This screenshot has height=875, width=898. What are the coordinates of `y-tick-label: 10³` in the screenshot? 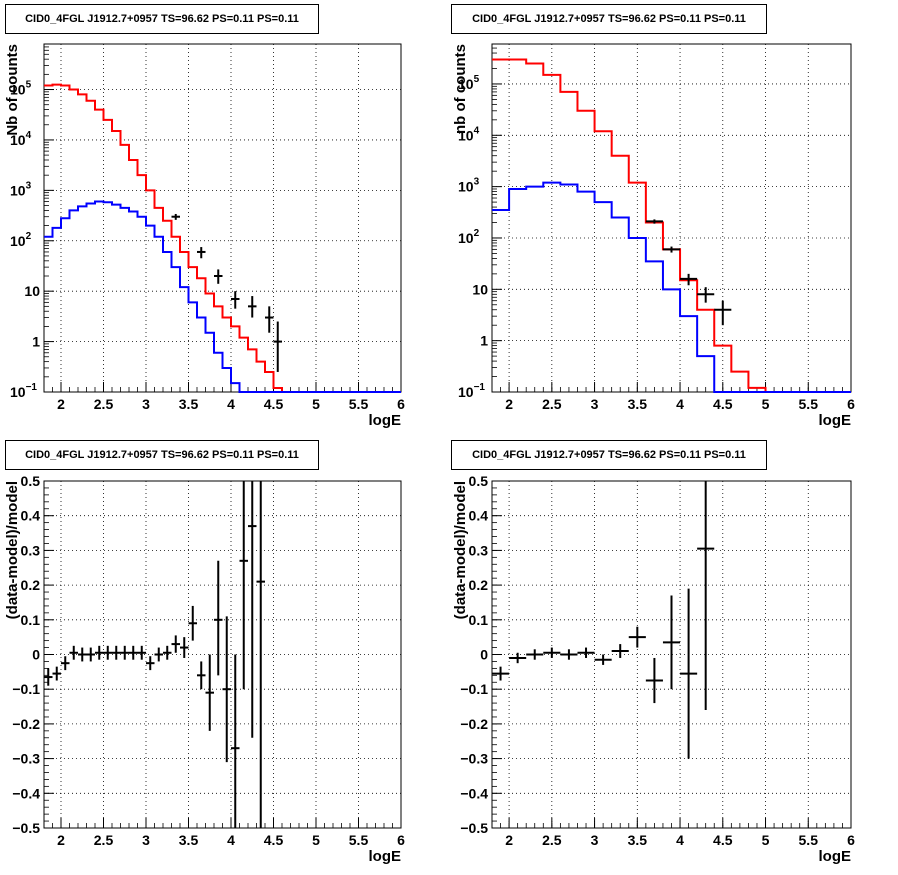 It's located at (469, 186).